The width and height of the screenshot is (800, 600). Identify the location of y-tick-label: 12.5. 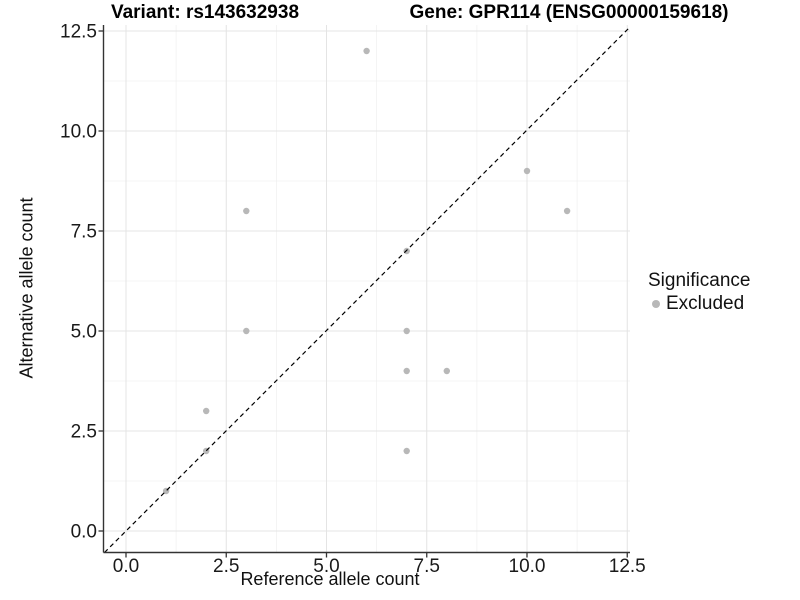
(78, 32).